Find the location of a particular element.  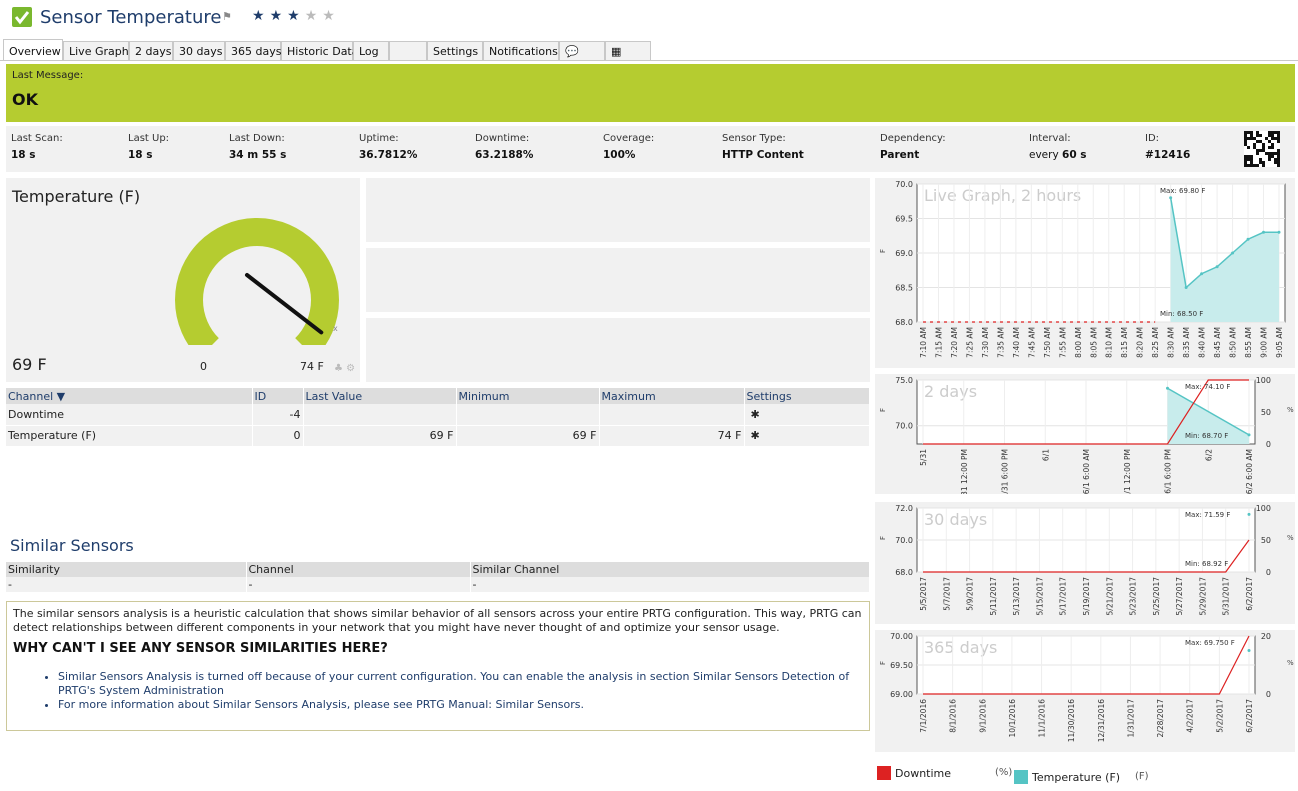

series-temperature is located at coordinates (1224, 243).